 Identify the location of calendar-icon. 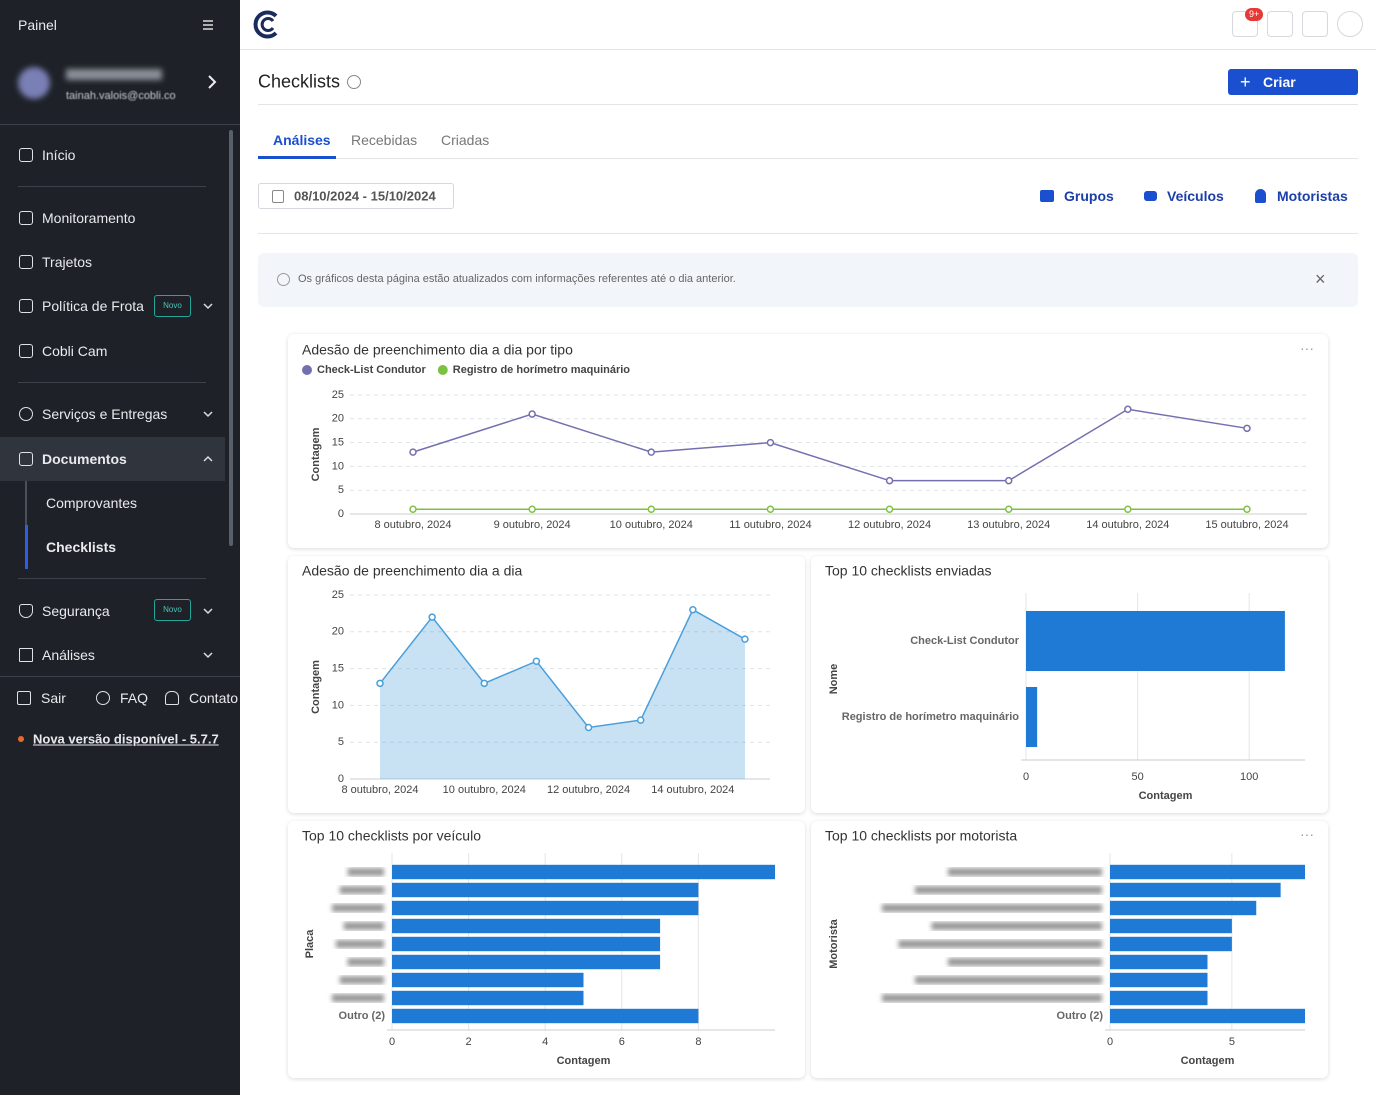
(278, 196).